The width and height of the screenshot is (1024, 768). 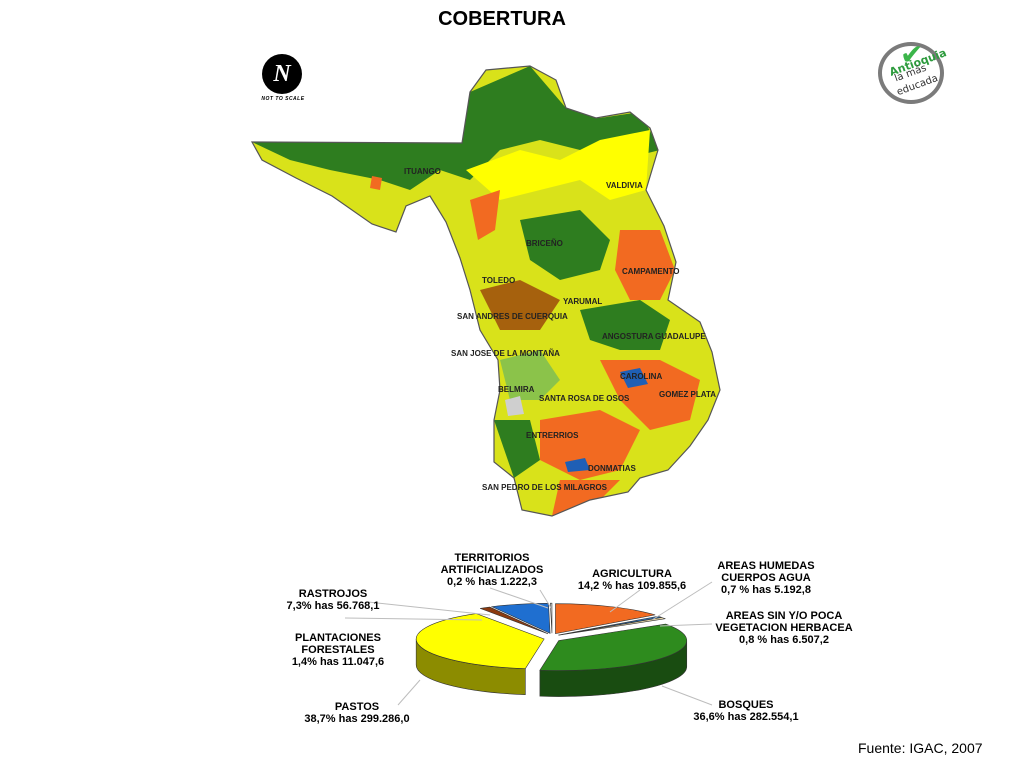 I want to click on antioquia-logo: ✔ Antioquia la más educada, so click(x=914, y=73).